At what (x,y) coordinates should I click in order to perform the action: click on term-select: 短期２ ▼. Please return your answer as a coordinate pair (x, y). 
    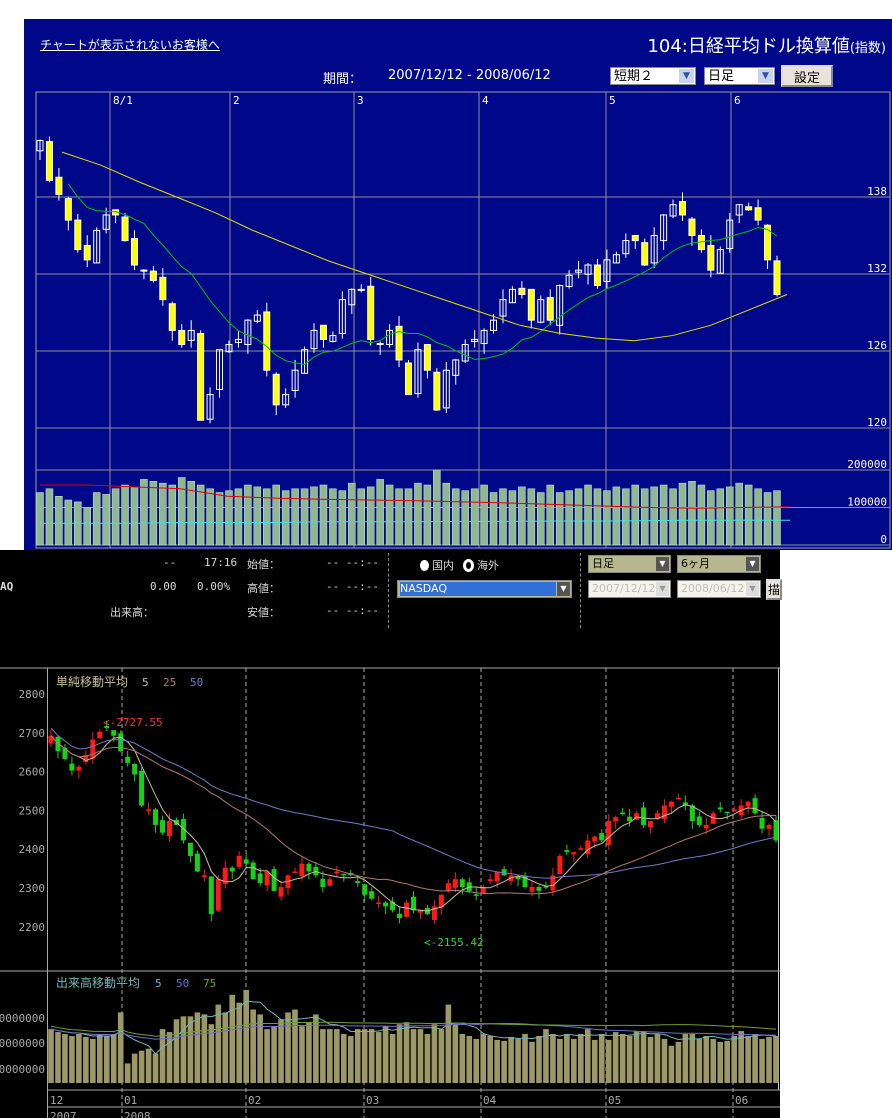
    Looking at the image, I should click on (653, 76).